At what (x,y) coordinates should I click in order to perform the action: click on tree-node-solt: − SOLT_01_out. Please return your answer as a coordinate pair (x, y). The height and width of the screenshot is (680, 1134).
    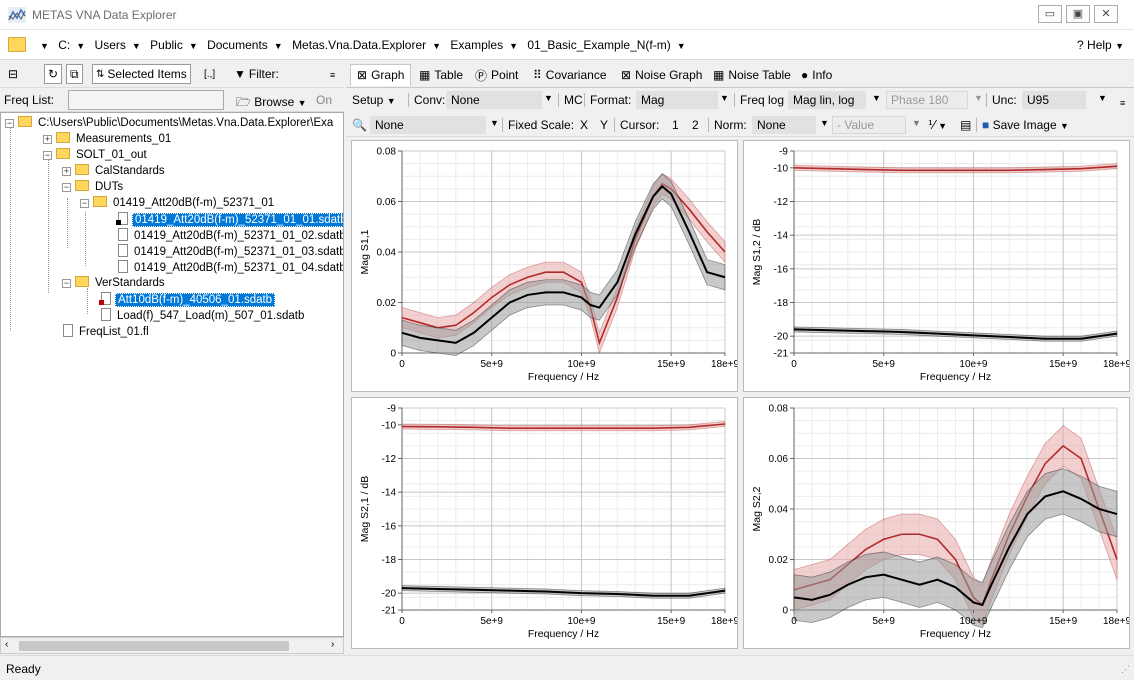
    Looking at the image, I should click on (95, 154).